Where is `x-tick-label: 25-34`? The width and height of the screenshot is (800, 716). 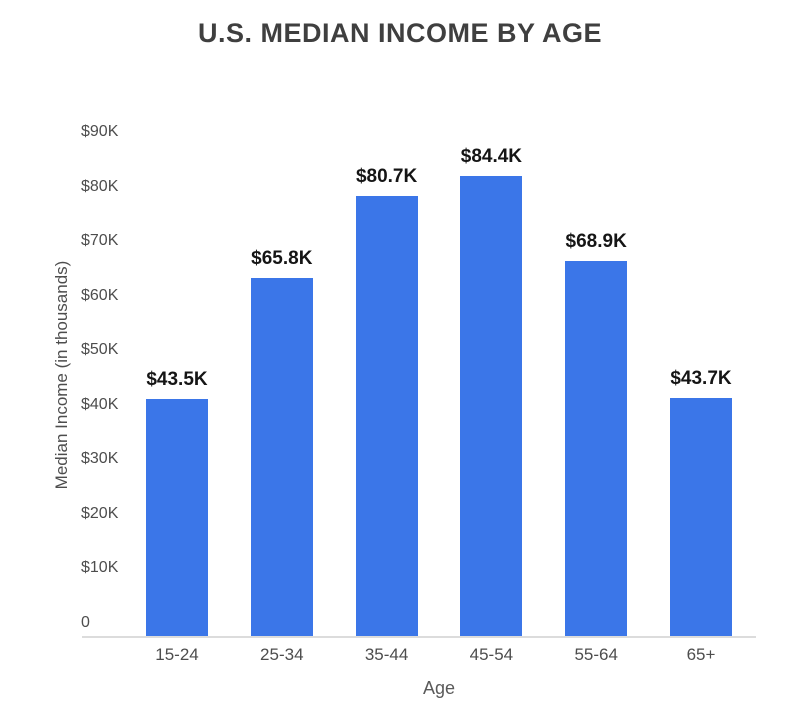
x-tick-label: 25-34 is located at coordinates (282, 654).